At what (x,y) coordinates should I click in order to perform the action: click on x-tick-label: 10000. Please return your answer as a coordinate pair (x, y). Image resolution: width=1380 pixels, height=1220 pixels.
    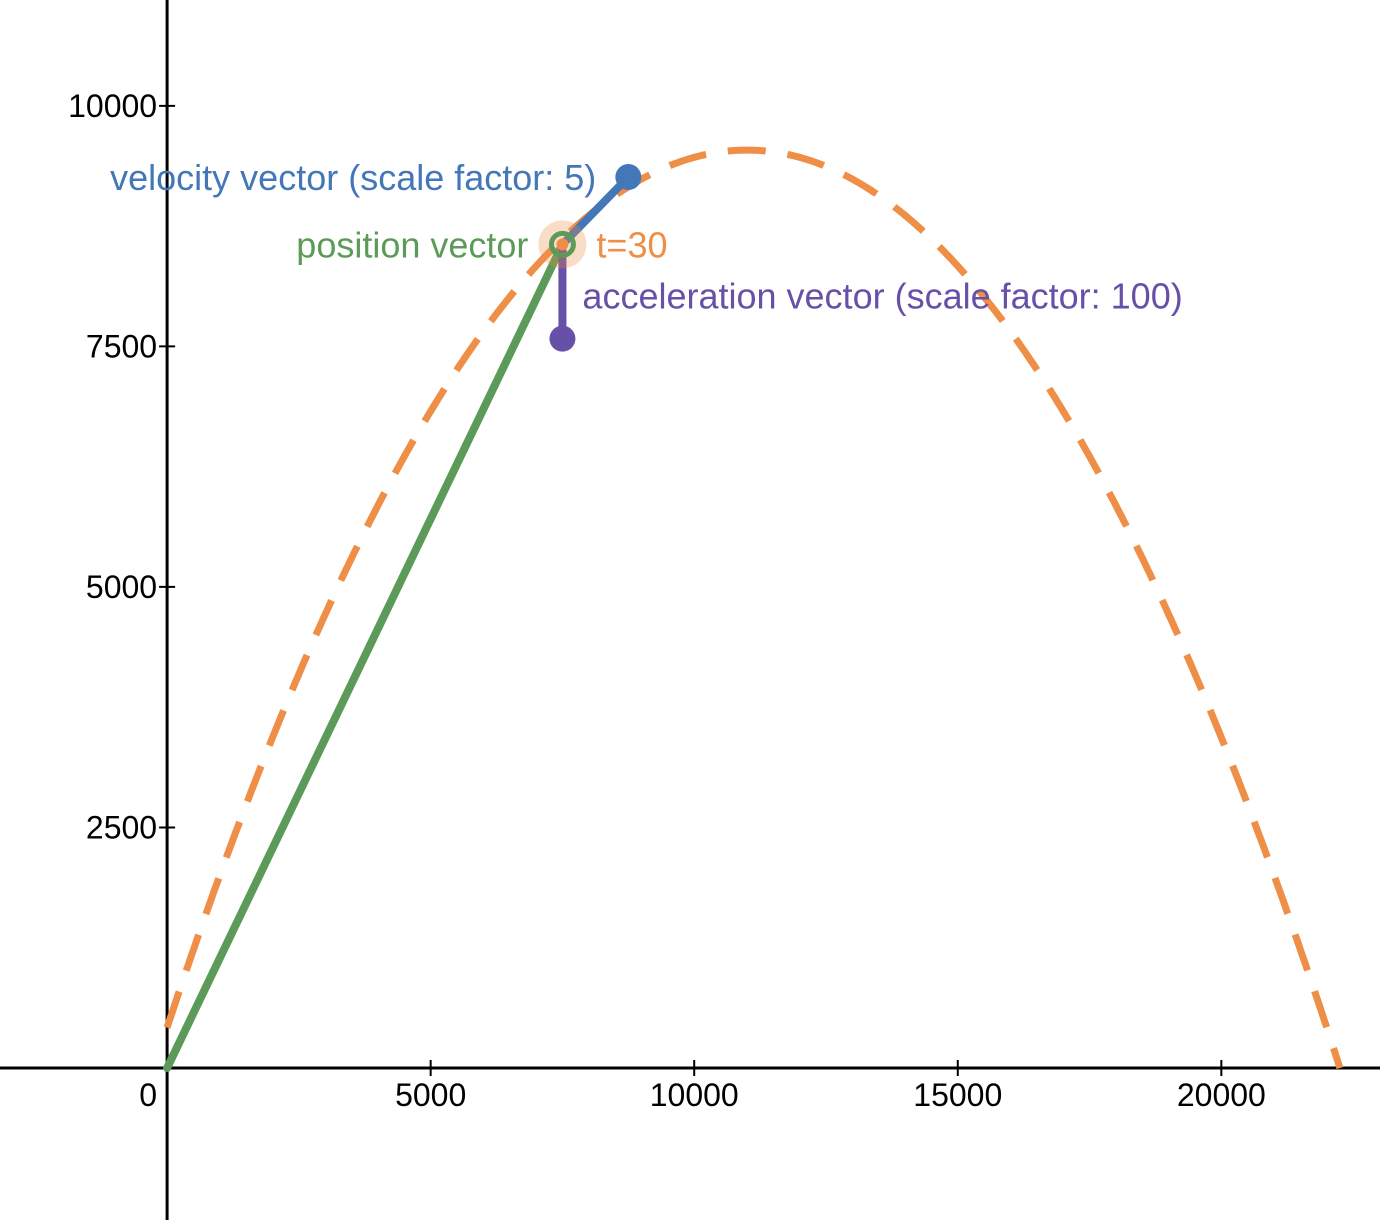
    Looking at the image, I should click on (694, 1095).